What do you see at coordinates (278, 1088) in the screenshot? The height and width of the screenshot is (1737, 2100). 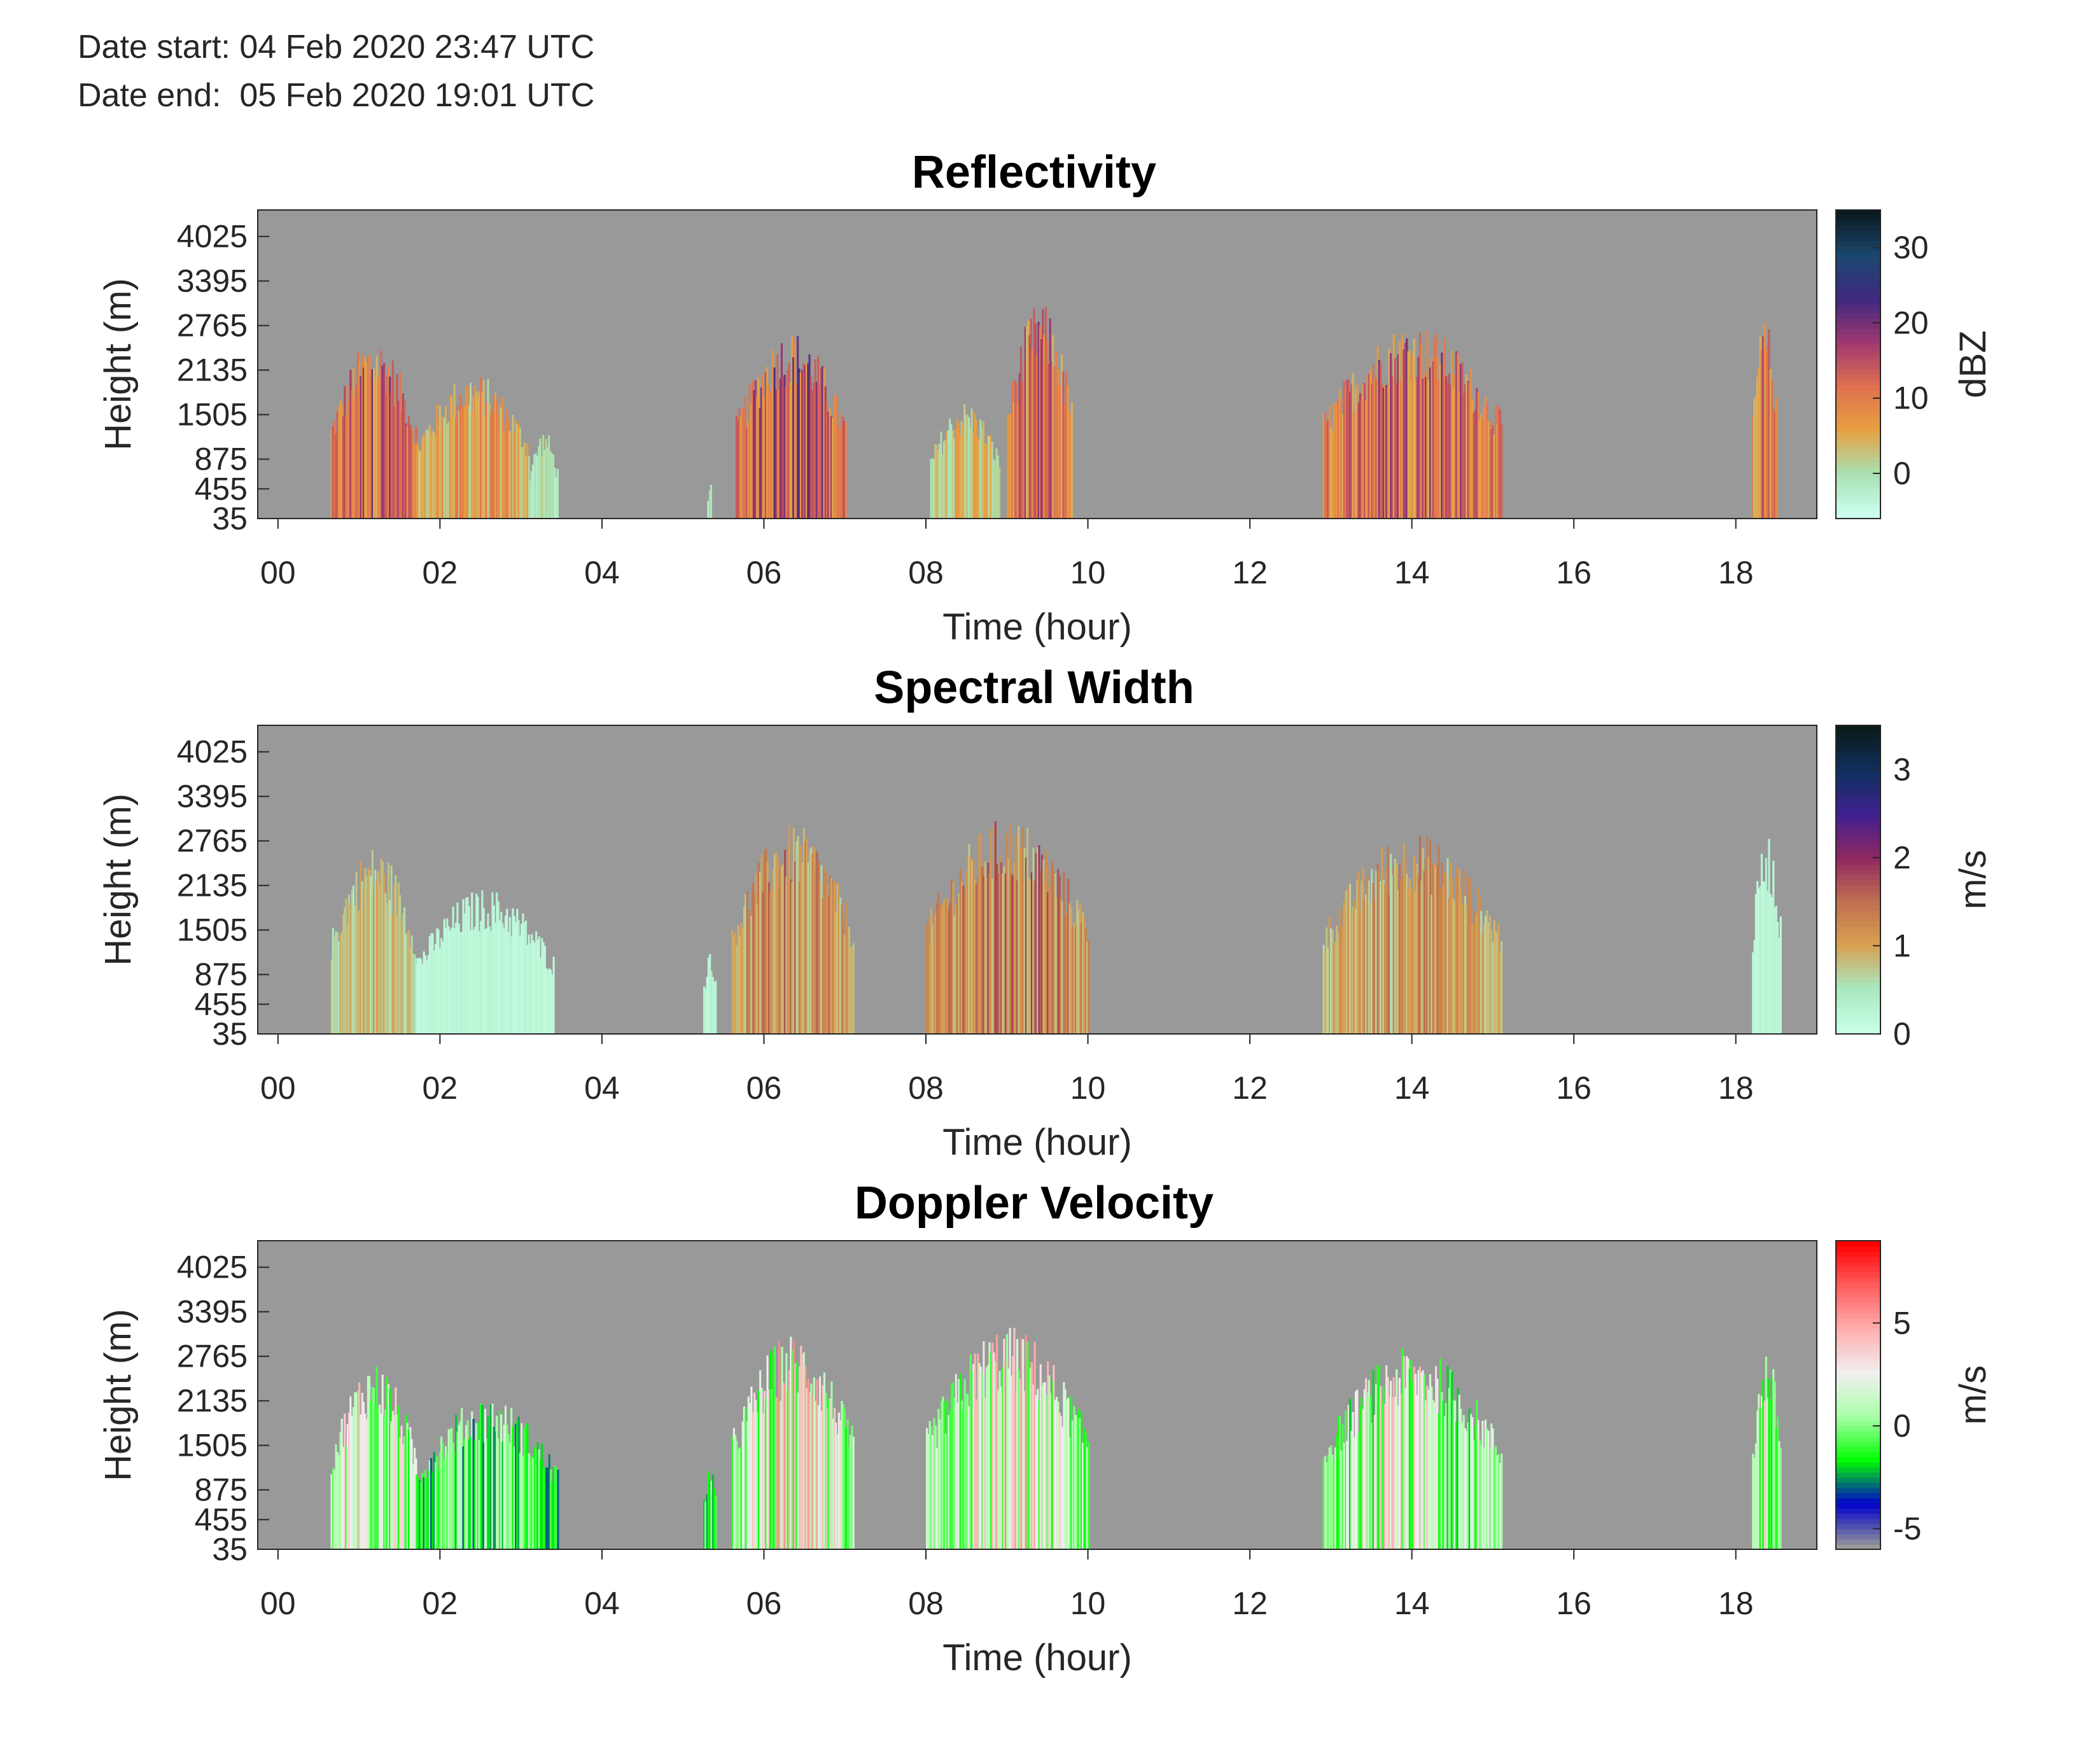 I see `x-tick-label: 00` at bounding box center [278, 1088].